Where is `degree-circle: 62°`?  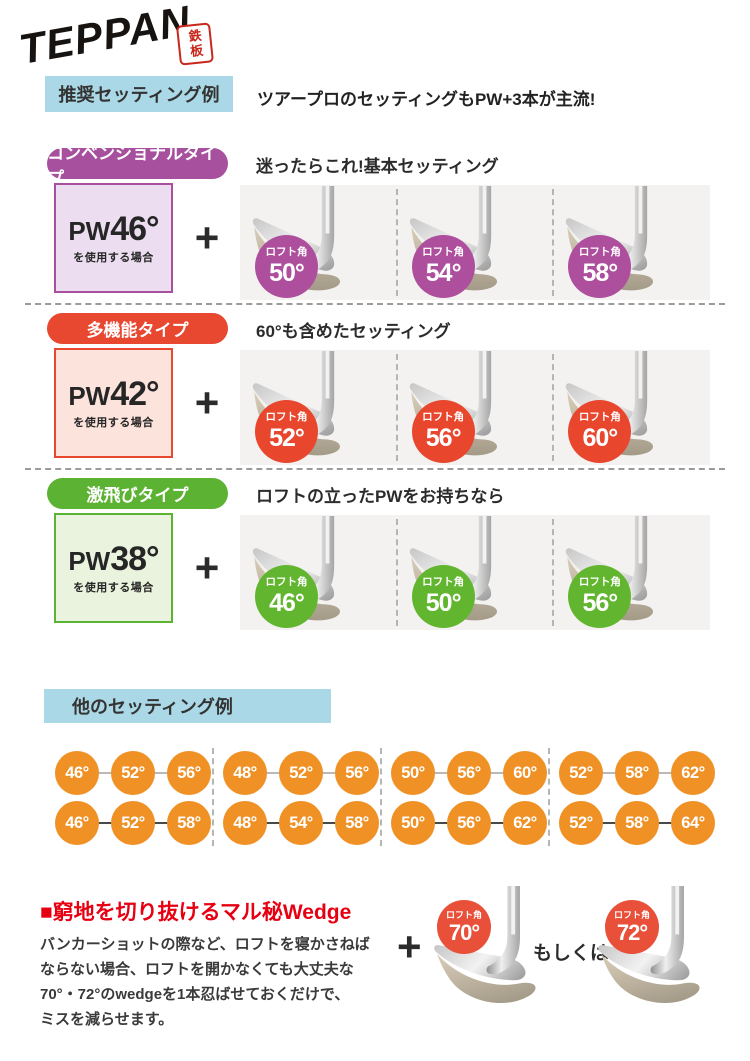
degree-circle: 62° is located at coordinates (525, 823).